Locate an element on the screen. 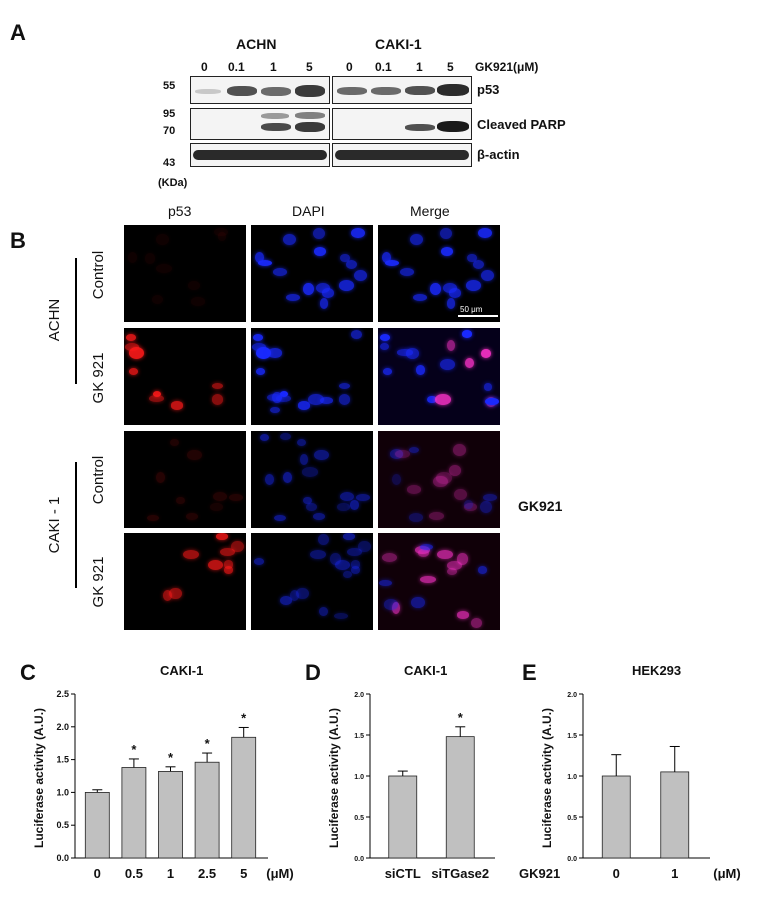 The image size is (768, 897). dose-achn-01: 0.1 is located at coordinates (236, 67).